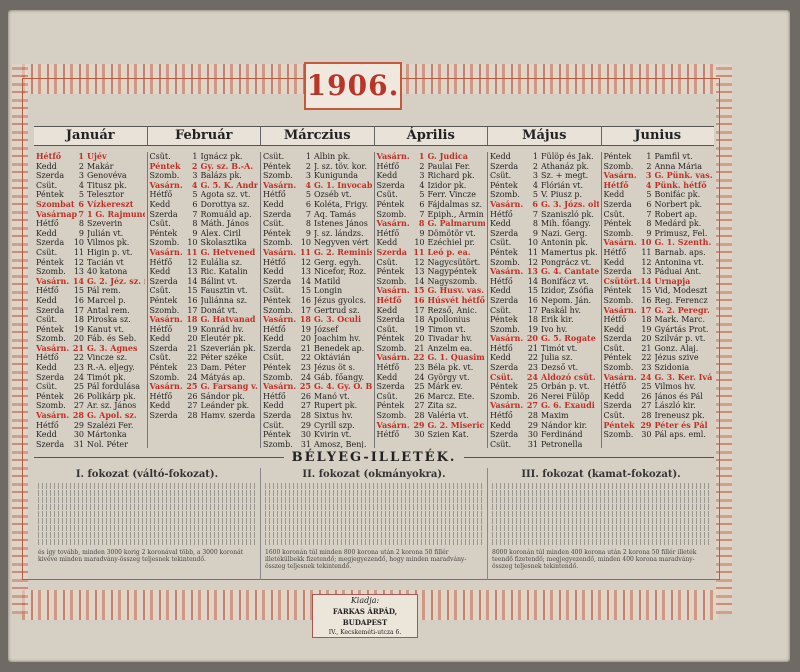 Image resolution: width=800 pixels, height=672 pixels. Describe the element at coordinates (678, 396) in the screenshot. I see `day-name: János és Pál` at that location.